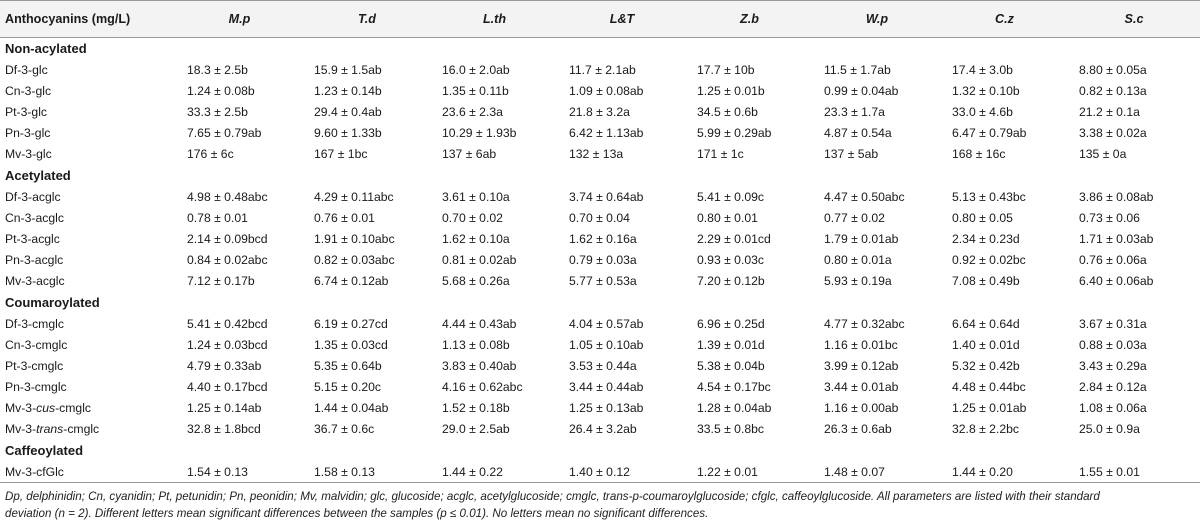 The width and height of the screenshot is (1200, 524). I want to click on value-cell: 1.55 ± 0.01, so click(1134, 472).